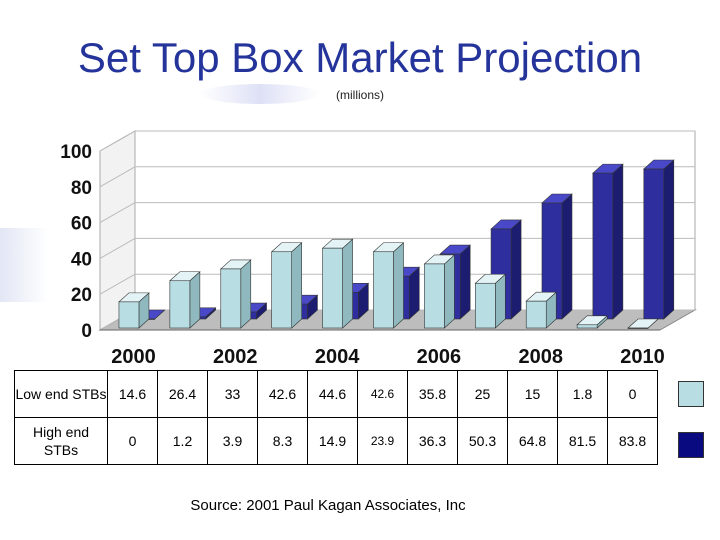 This screenshot has height=540, width=720. Describe the element at coordinates (132, 394) in the screenshot. I see `table-cell: 14.6` at that location.